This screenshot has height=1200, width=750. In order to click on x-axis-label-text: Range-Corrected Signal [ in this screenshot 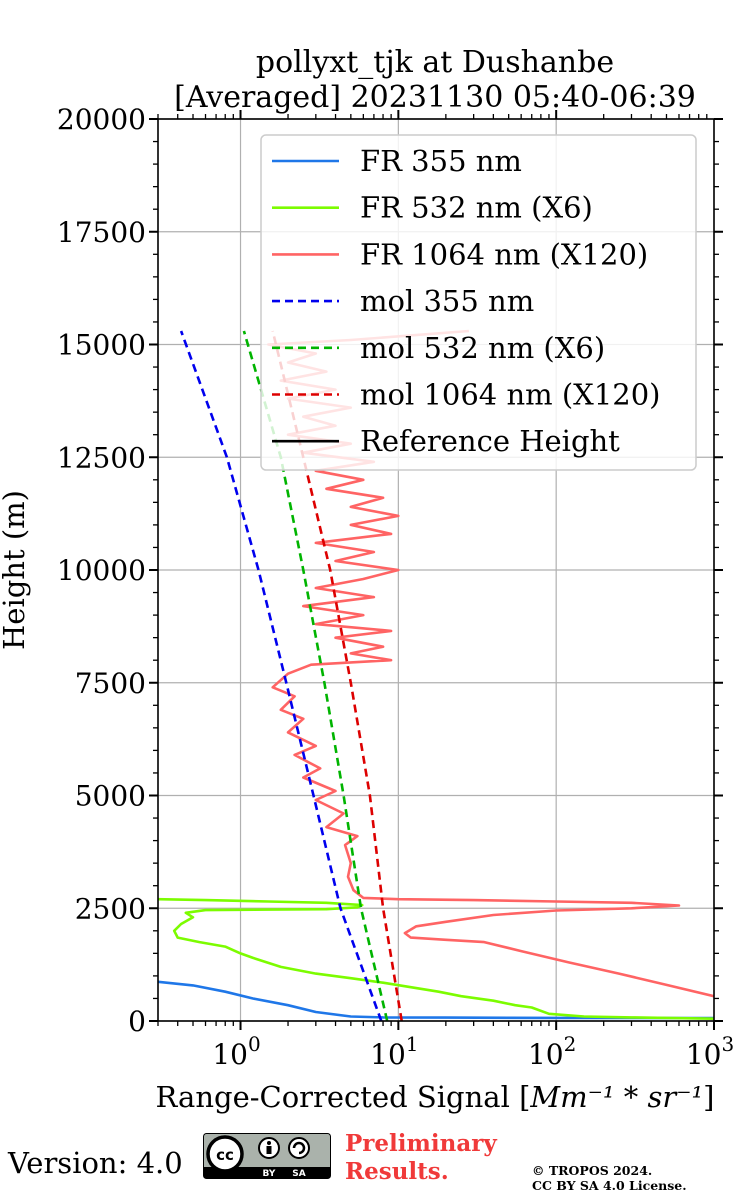, I will do `click(343, 1097)`.